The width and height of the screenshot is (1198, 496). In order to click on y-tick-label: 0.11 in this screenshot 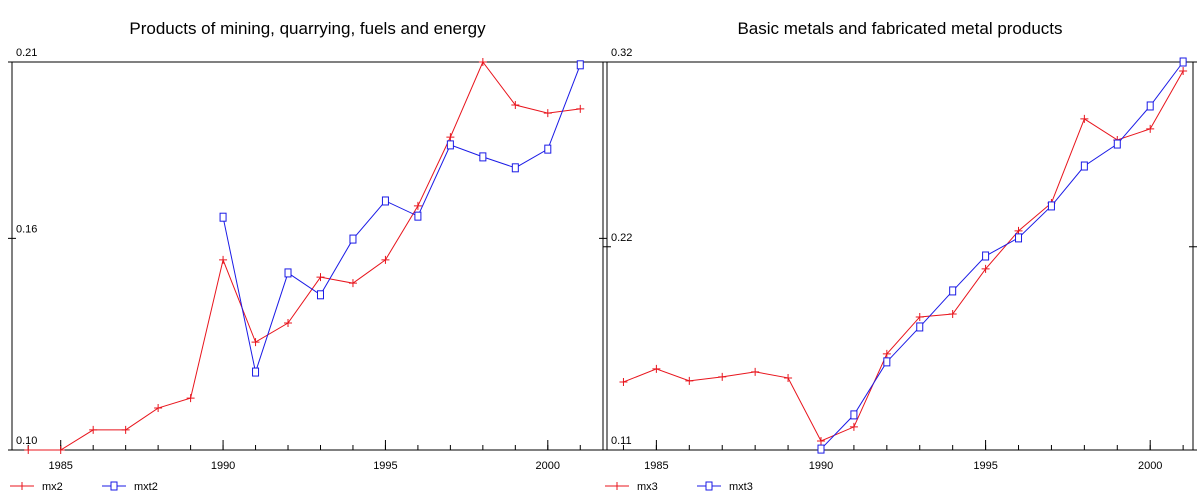, I will do `click(621, 441)`.